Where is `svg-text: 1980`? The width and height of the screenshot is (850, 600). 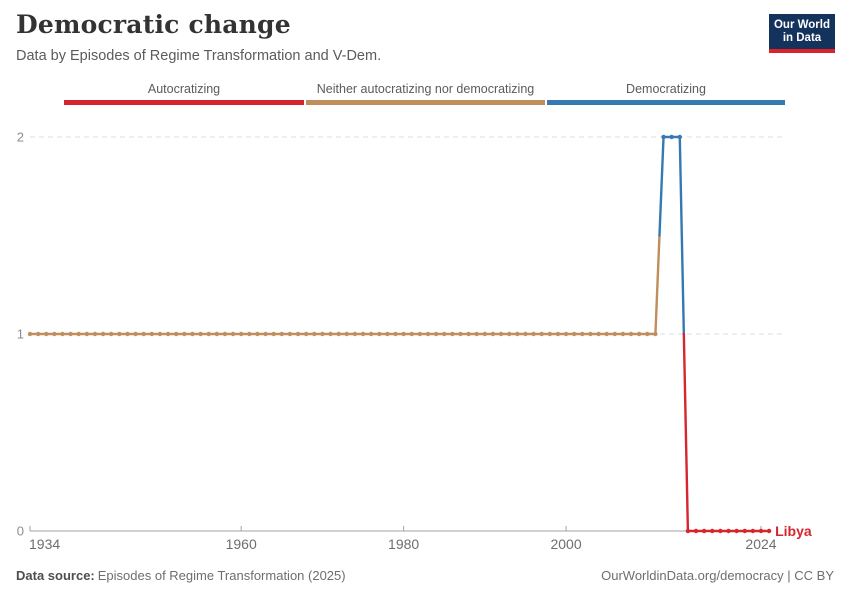 svg-text: 1980 is located at coordinates (403, 544).